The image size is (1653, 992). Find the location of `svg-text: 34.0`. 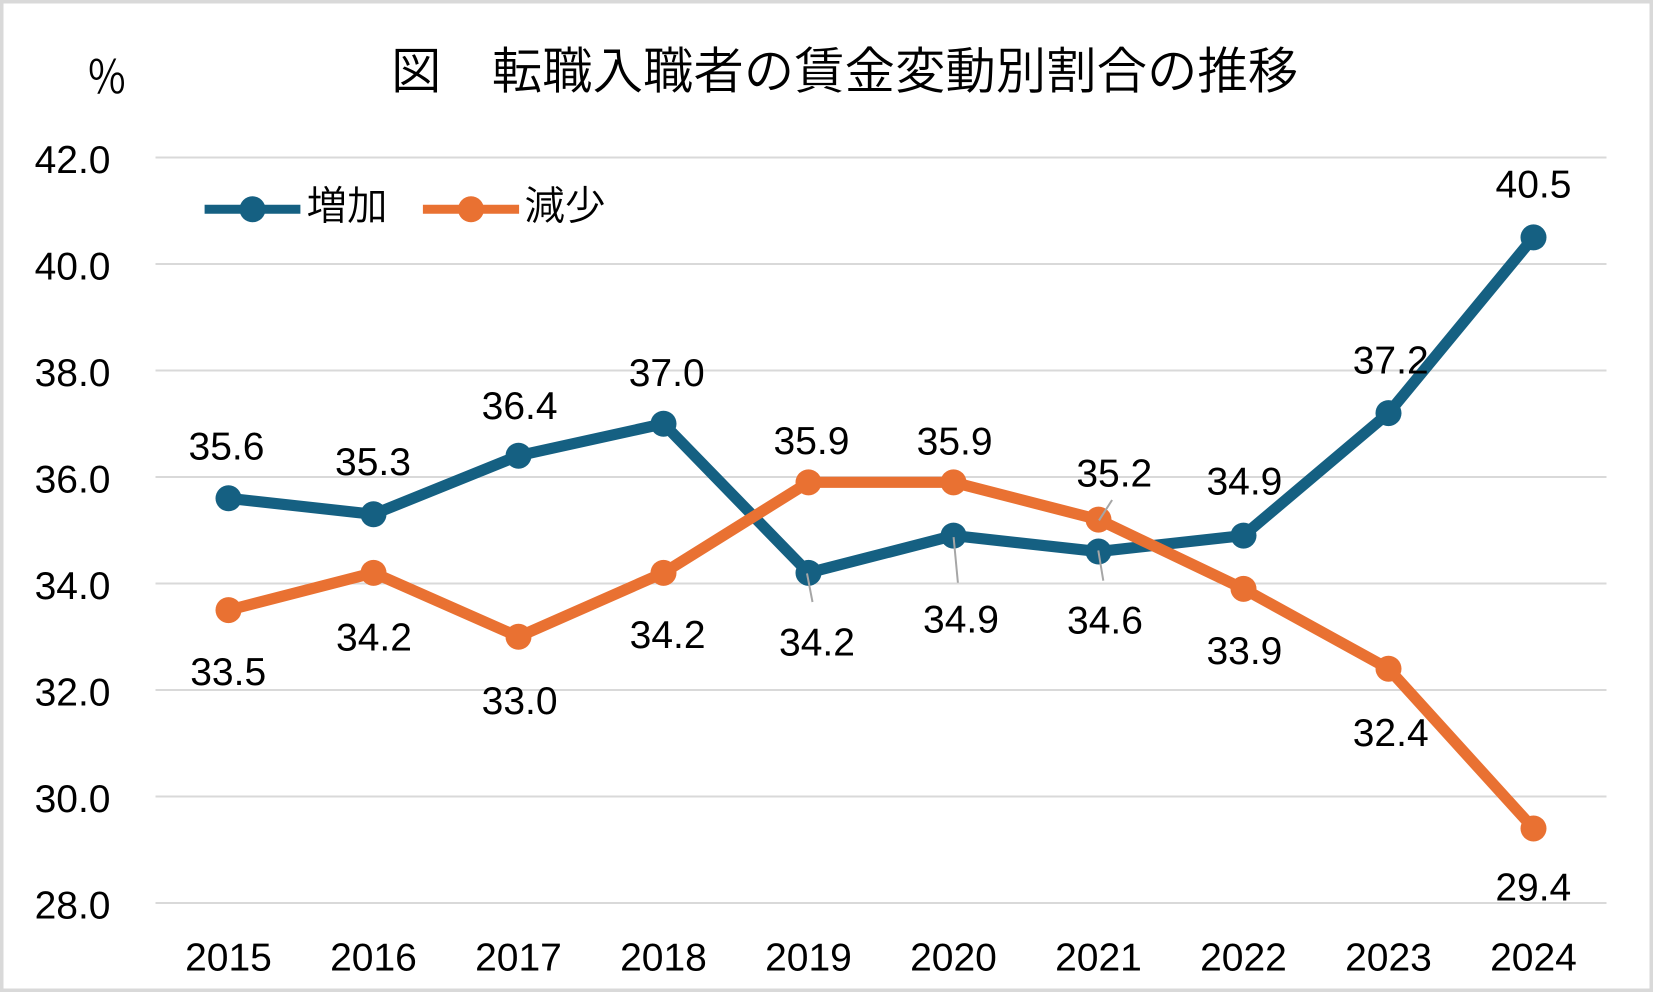

svg-text: 34.0 is located at coordinates (73, 586).